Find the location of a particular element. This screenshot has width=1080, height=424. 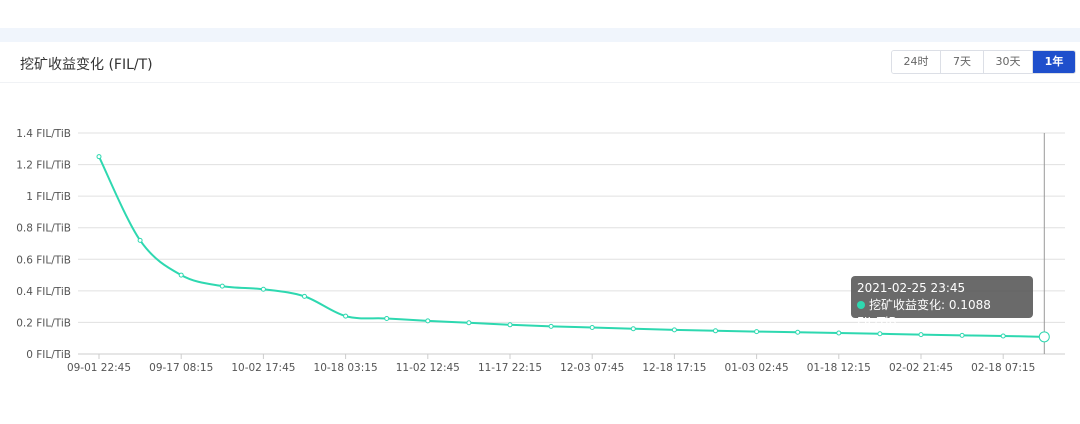

range-7d-button: 7天 is located at coordinates (962, 62).